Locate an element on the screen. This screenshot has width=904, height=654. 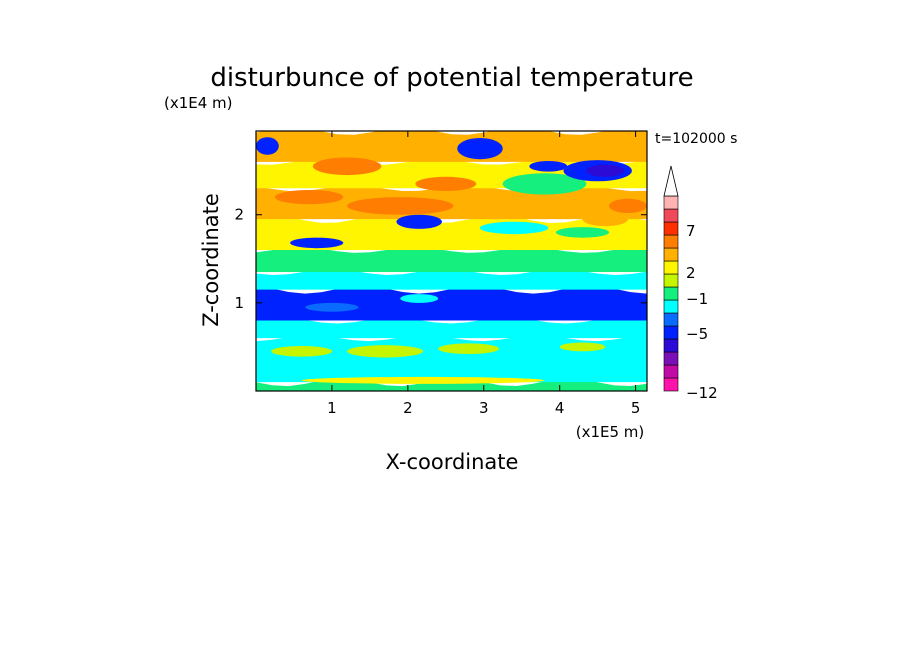
x-tick-label: 3 is located at coordinates (484, 408).